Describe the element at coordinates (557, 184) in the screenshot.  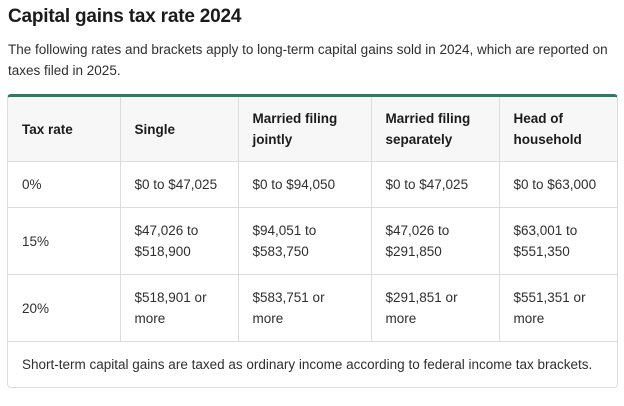
I see `cell-head-of-household: $0 to $63,000` at that location.